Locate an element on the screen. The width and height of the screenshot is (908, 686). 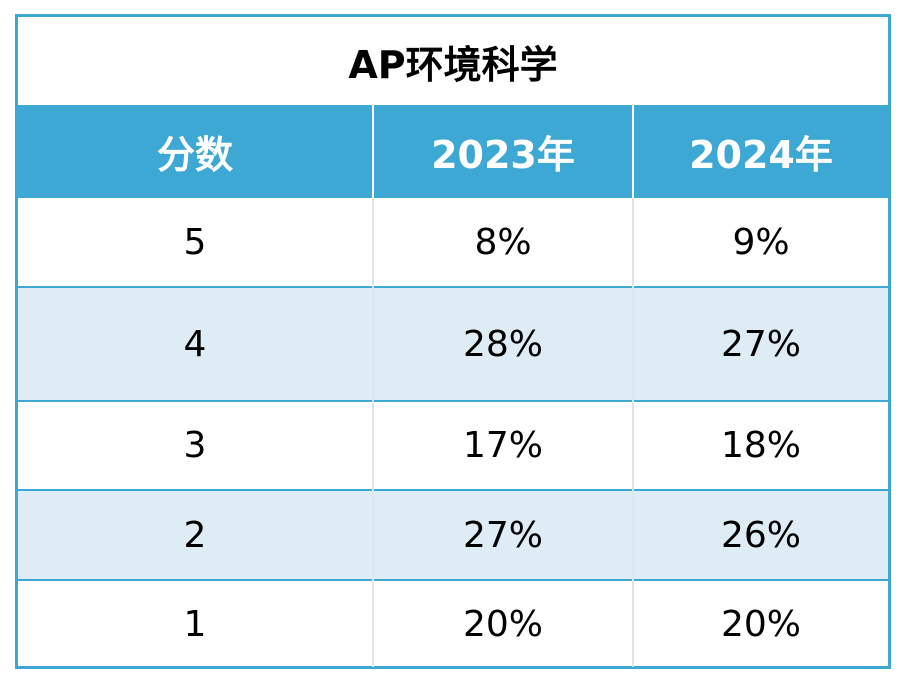
table-row: 3 17% 18% is located at coordinates (453, 445).